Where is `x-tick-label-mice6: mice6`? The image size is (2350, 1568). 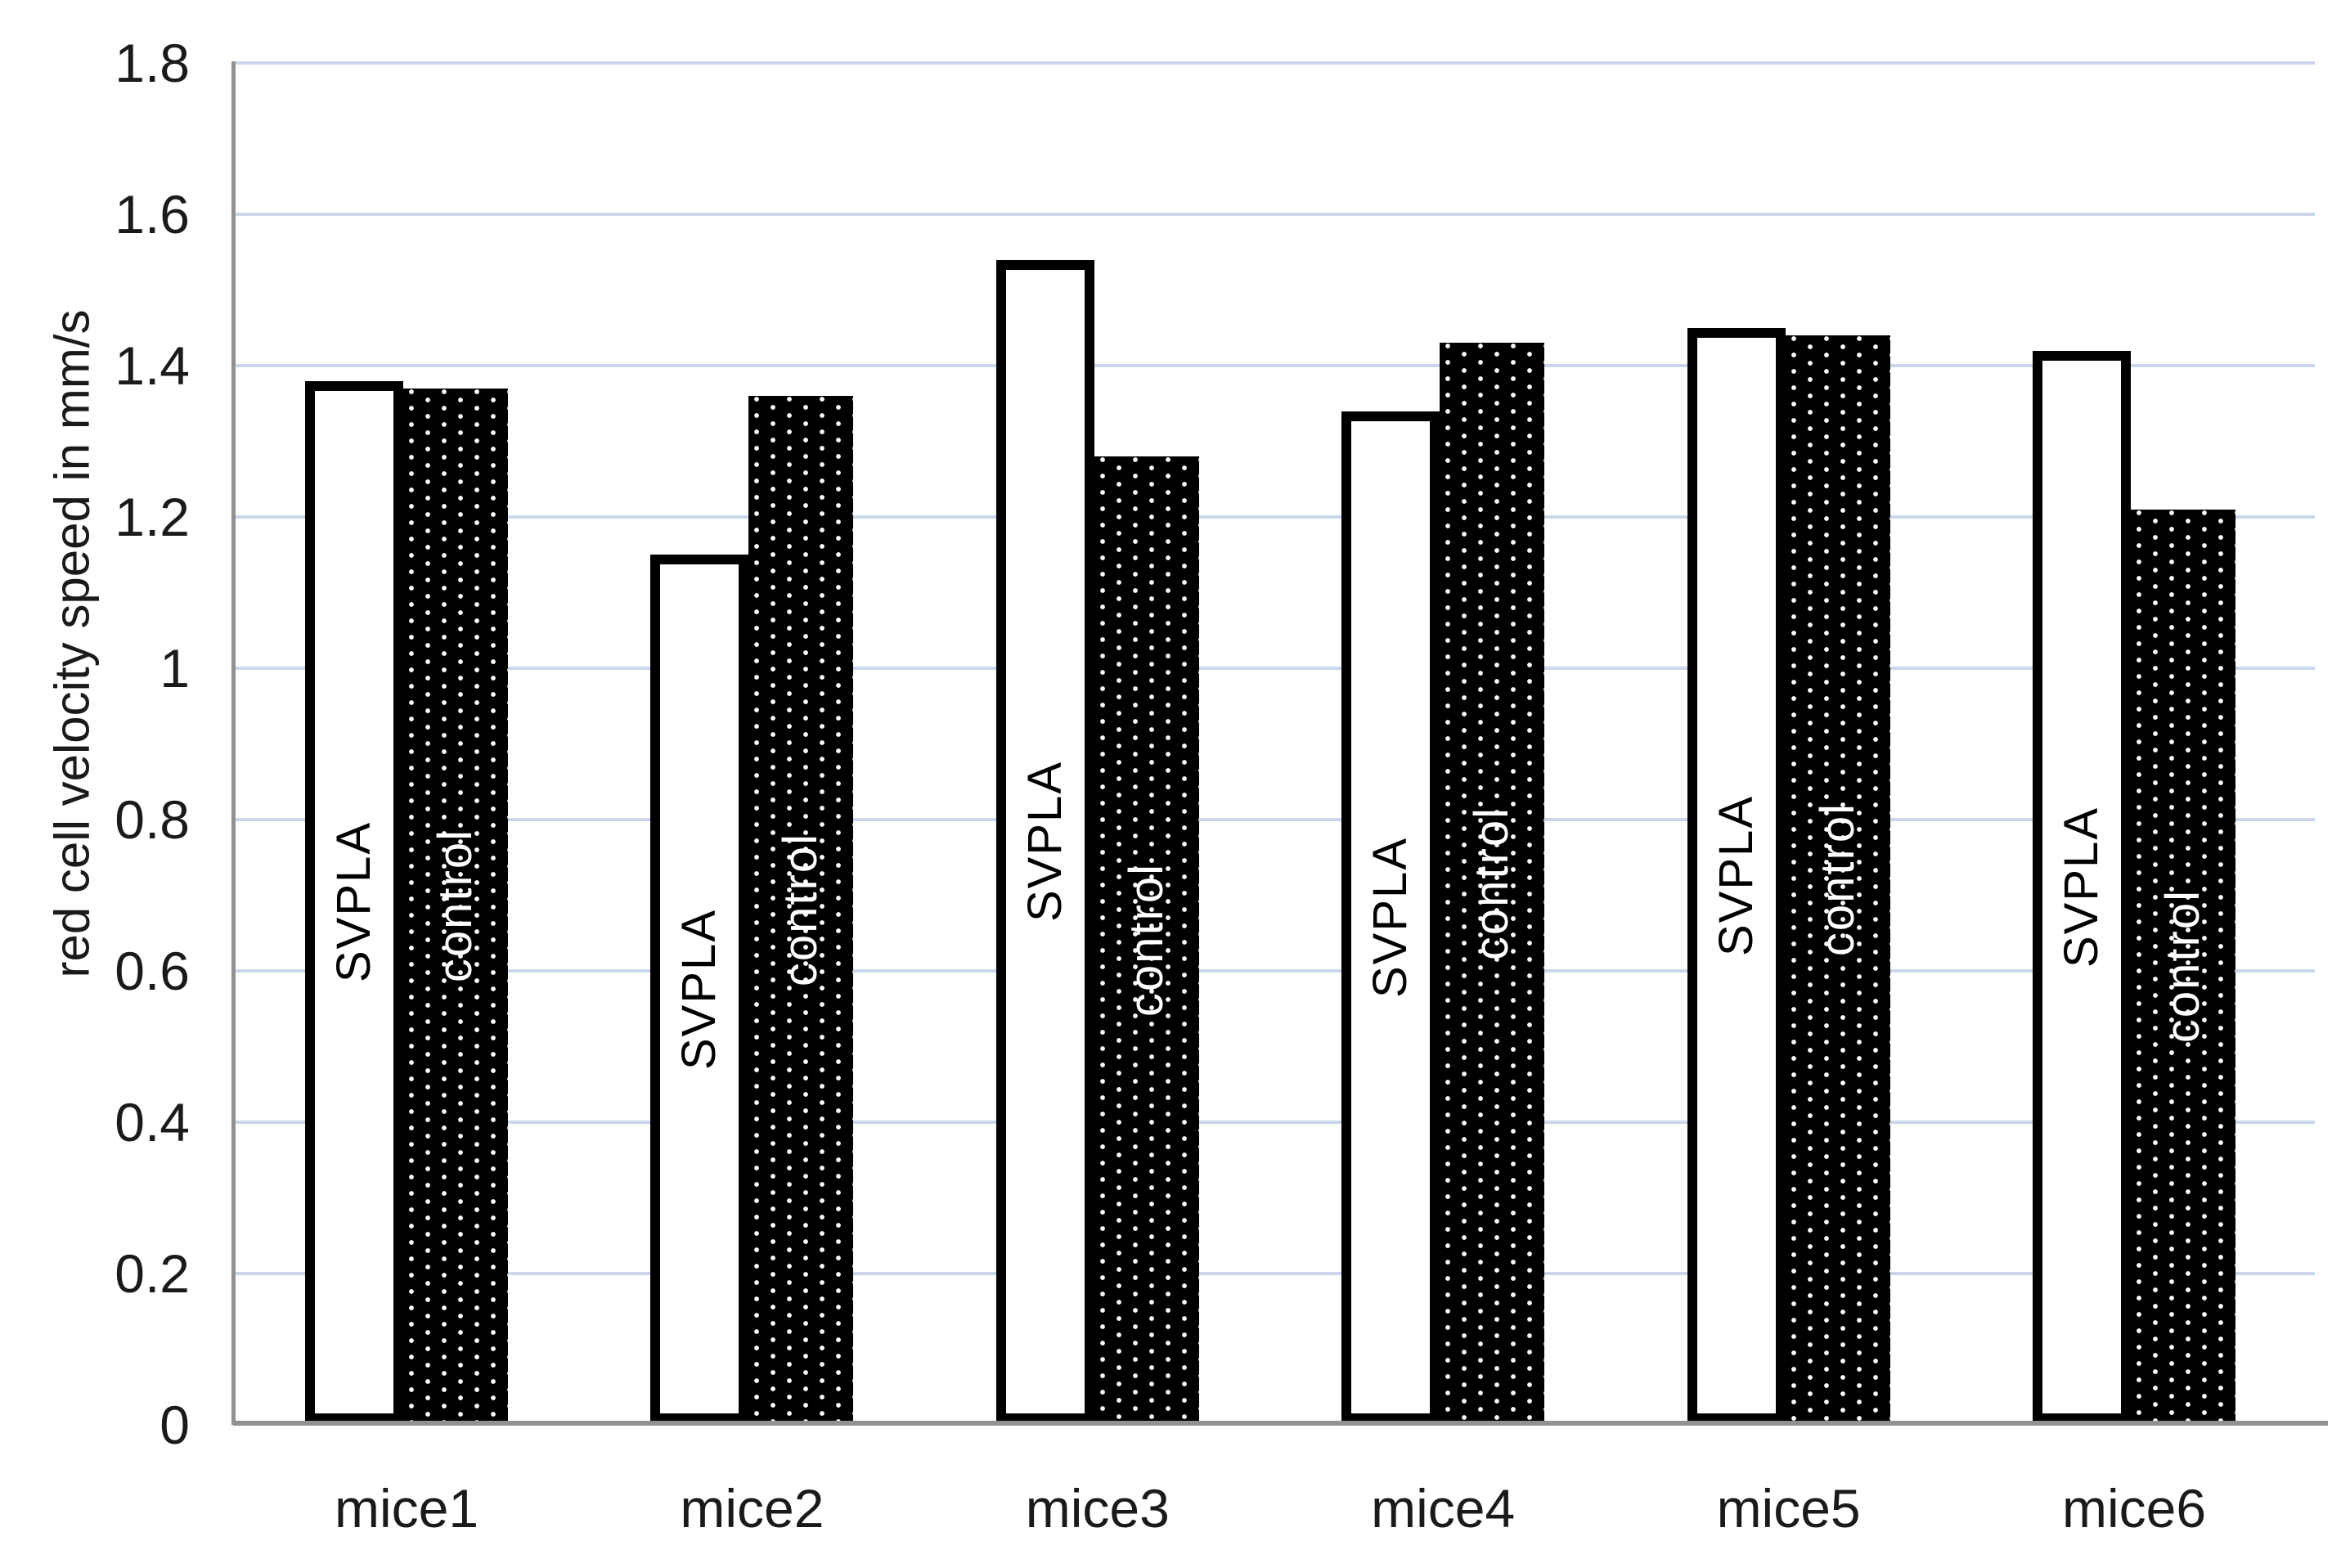
x-tick-label-mice6: mice6 is located at coordinates (2134, 1508).